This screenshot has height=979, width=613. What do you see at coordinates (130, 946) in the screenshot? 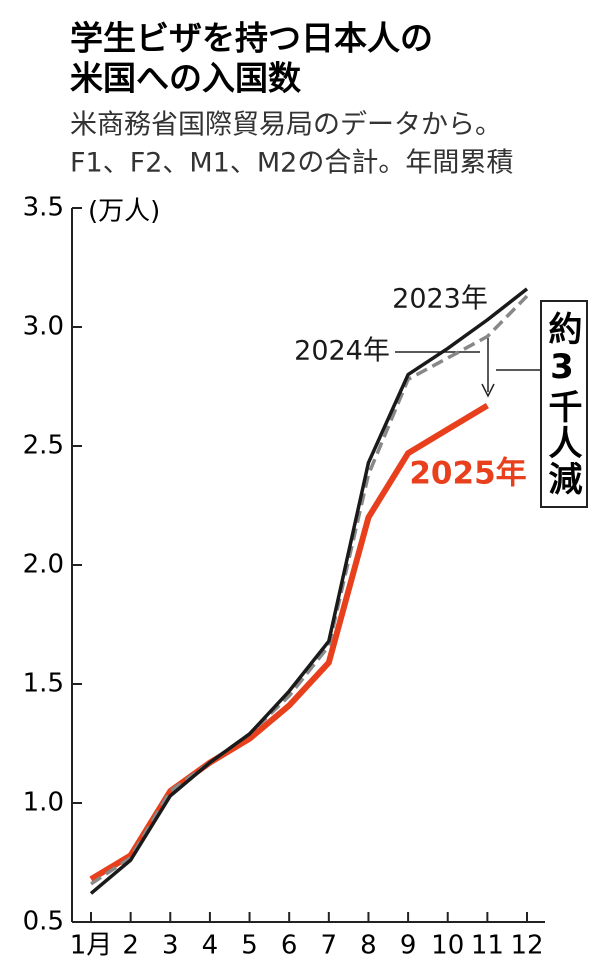
I see `x-tick-label: 2` at bounding box center [130, 946].